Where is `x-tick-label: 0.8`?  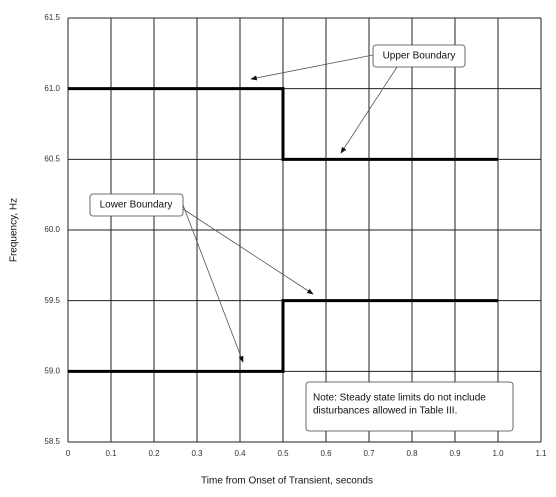 x-tick-label: 0.8 is located at coordinates (412, 453).